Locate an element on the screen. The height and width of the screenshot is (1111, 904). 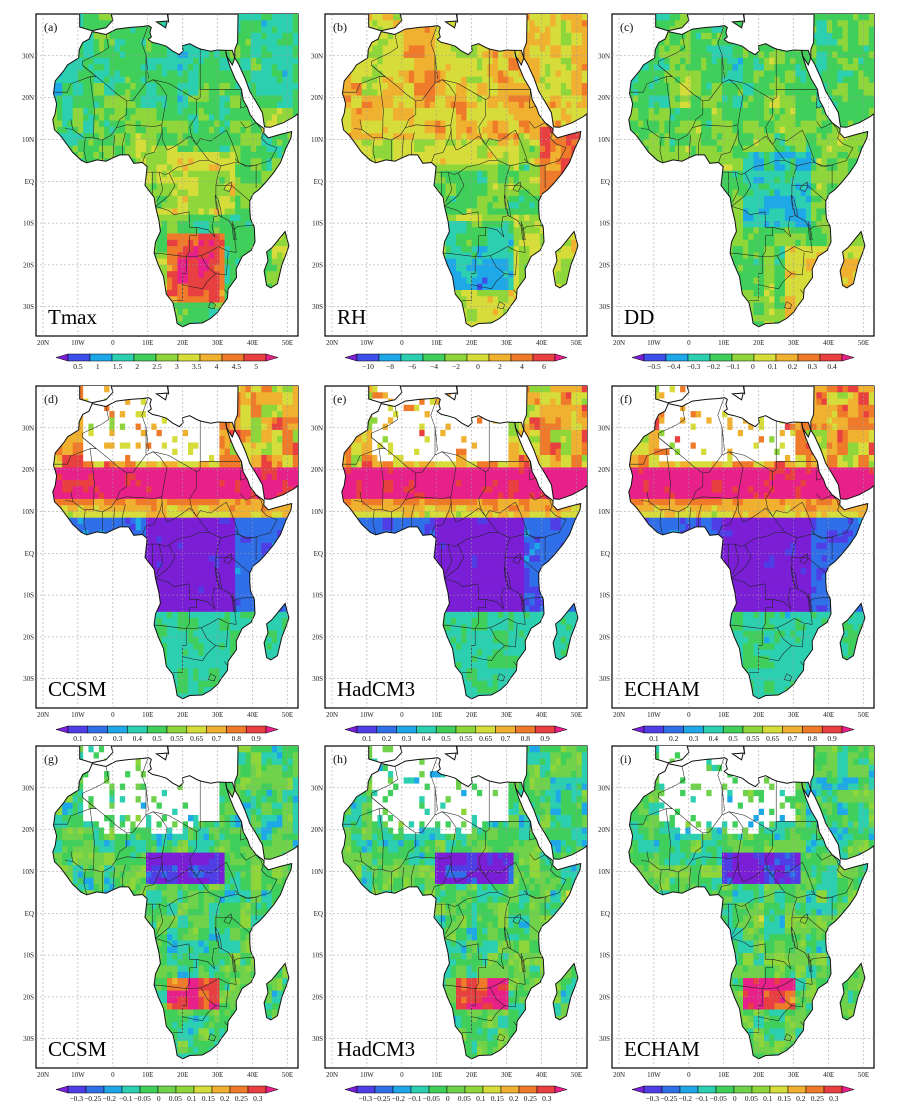
lat-tick-label: 10S is located at coordinates (28, 224).